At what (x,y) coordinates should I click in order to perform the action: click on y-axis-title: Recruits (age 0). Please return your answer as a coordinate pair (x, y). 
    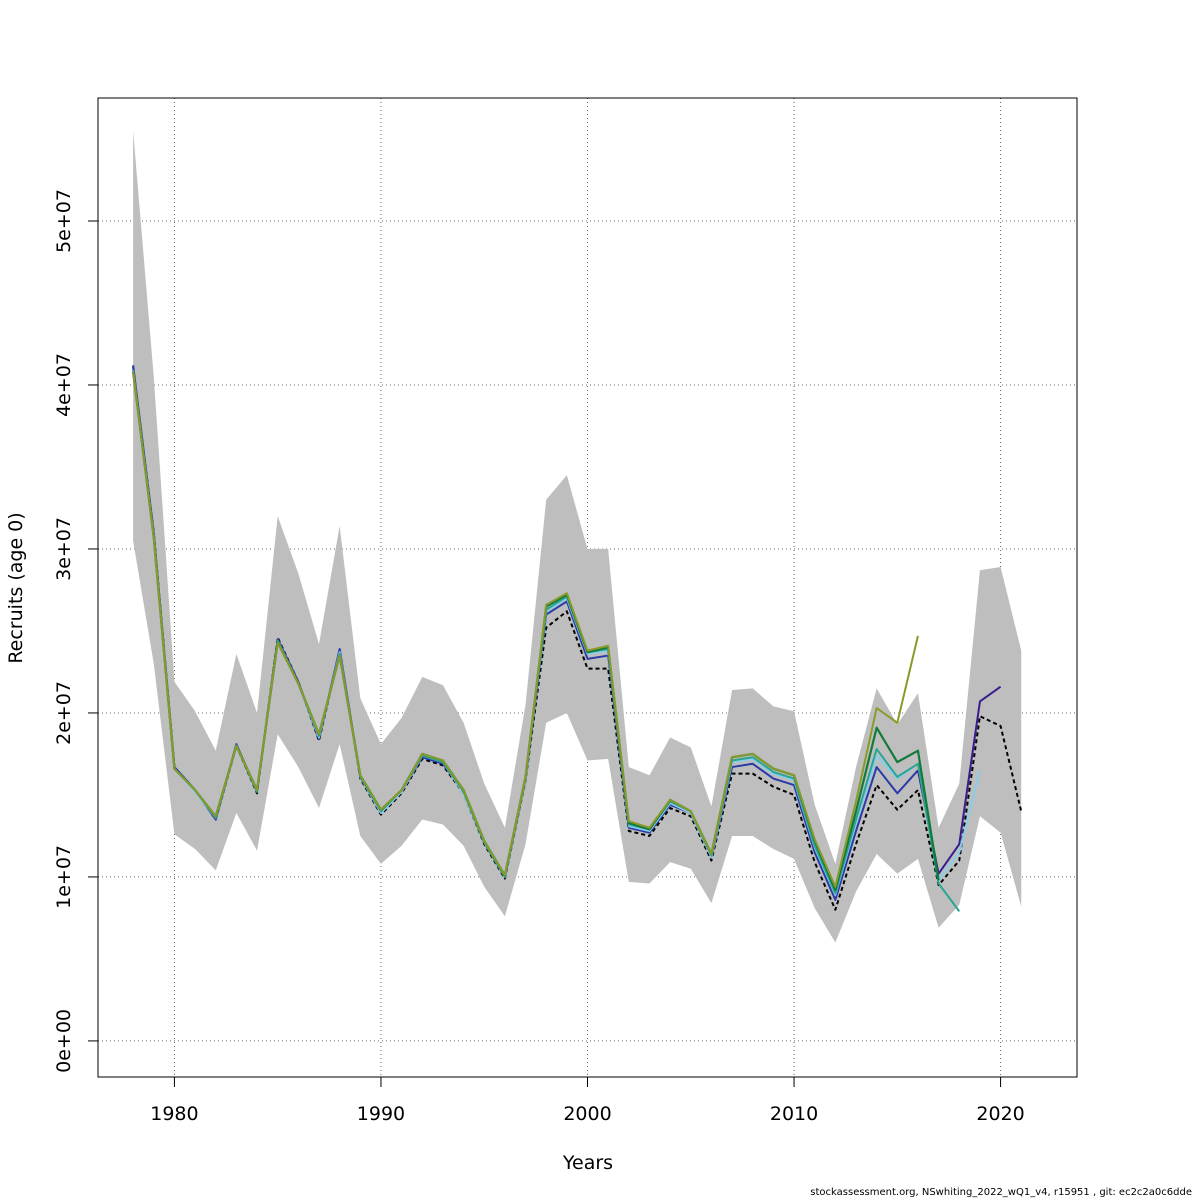
    Looking at the image, I should click on (16, 587).